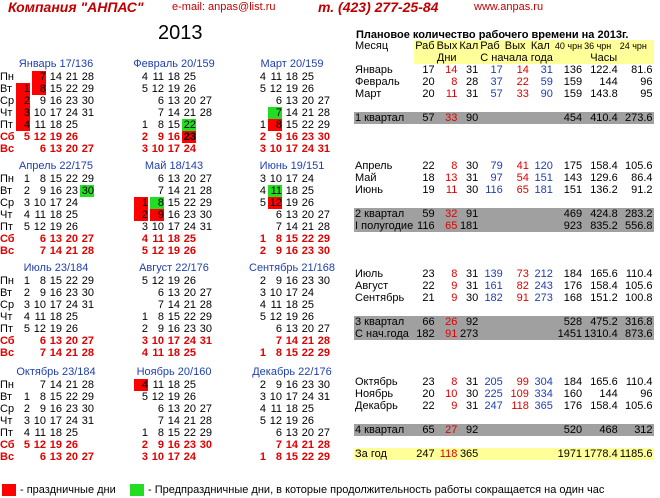 Image resolution: width=660 pixels, height=498 pixels. What do you see at coordinates (509, 7) in the screenshot?
I see `website-link: www.anpas.ru` at bounding box center [509, 7].